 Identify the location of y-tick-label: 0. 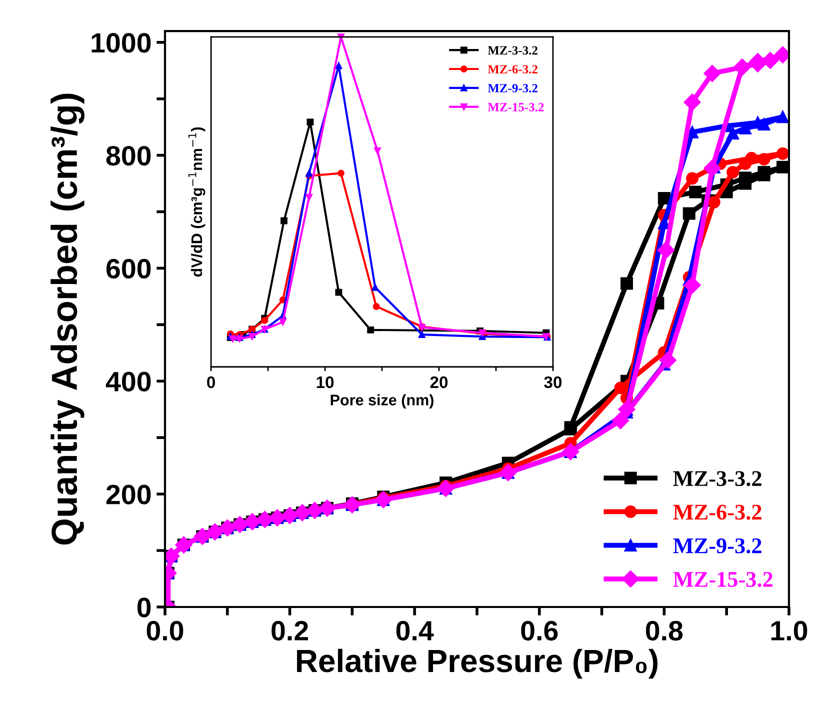
(144, 608).